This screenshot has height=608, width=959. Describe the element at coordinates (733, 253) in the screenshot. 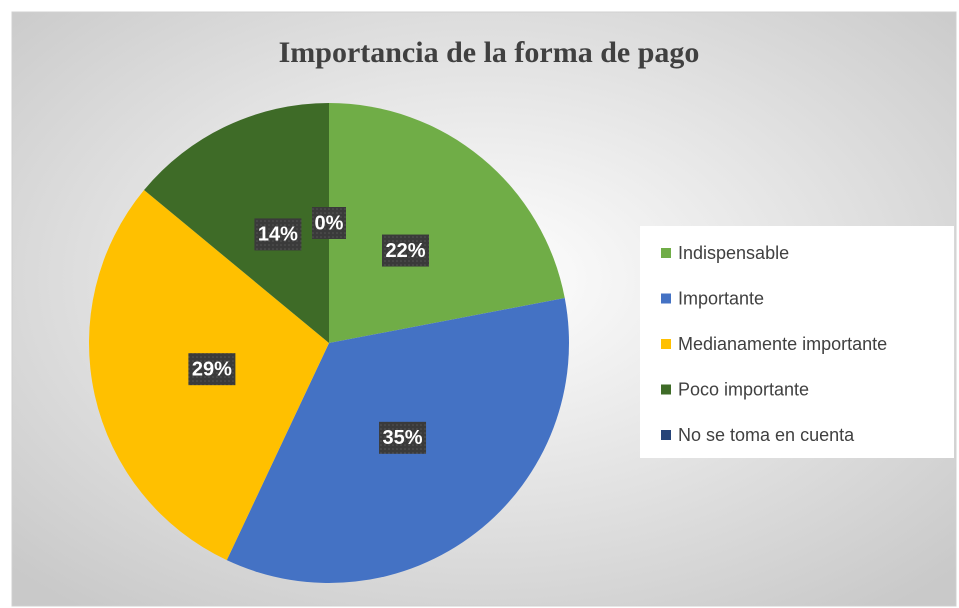

I see `legend-label: Indispensable` at that location.